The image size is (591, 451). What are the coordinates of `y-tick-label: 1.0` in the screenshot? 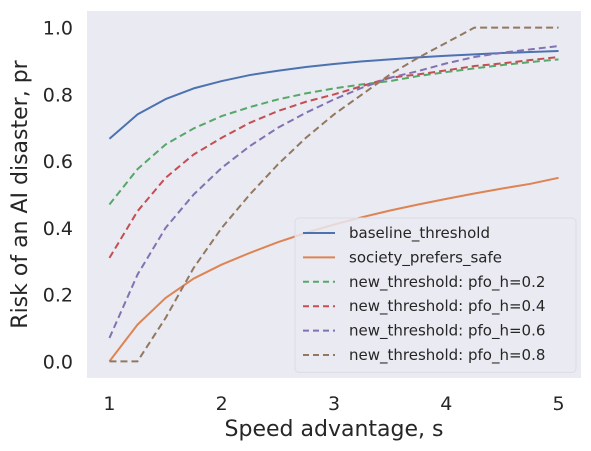 It's located at (58, 29).